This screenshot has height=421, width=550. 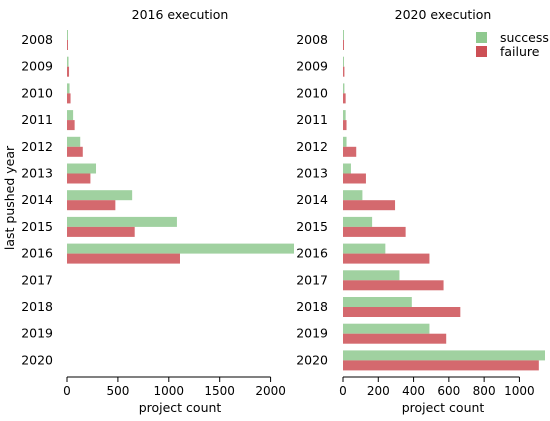 I want to click on x-tick-label-200: 200, so click(x=378, y=391).